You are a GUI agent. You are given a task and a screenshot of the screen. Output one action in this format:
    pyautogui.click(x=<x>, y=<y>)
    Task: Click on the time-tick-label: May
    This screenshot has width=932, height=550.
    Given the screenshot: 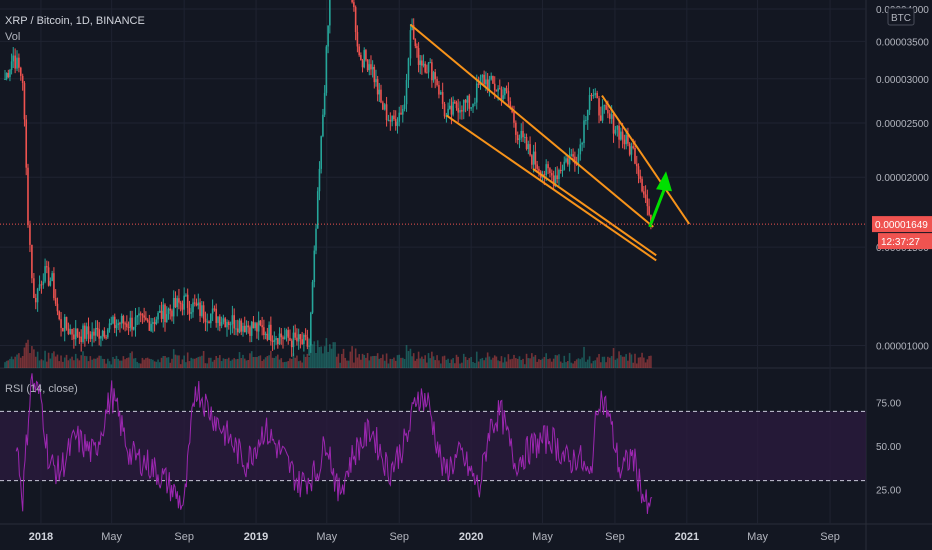 What is the action you would take?
    pyautogui.click(x=326, y=537)
    